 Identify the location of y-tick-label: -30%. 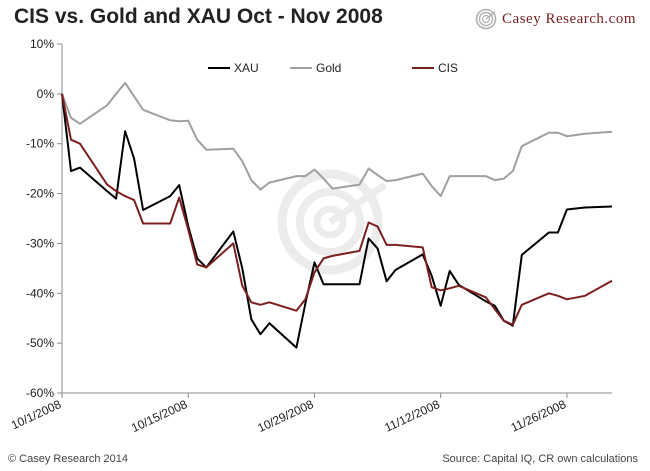
(40, 243).